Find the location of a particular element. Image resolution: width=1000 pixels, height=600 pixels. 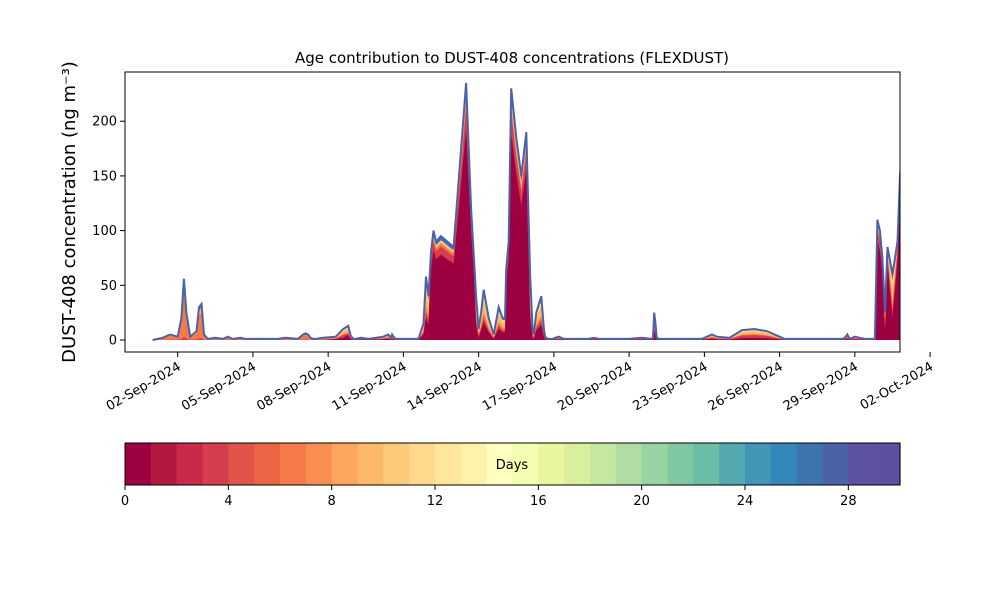

x-tick-label: 02-Oct-2024 is located at coordinates (897, 386).